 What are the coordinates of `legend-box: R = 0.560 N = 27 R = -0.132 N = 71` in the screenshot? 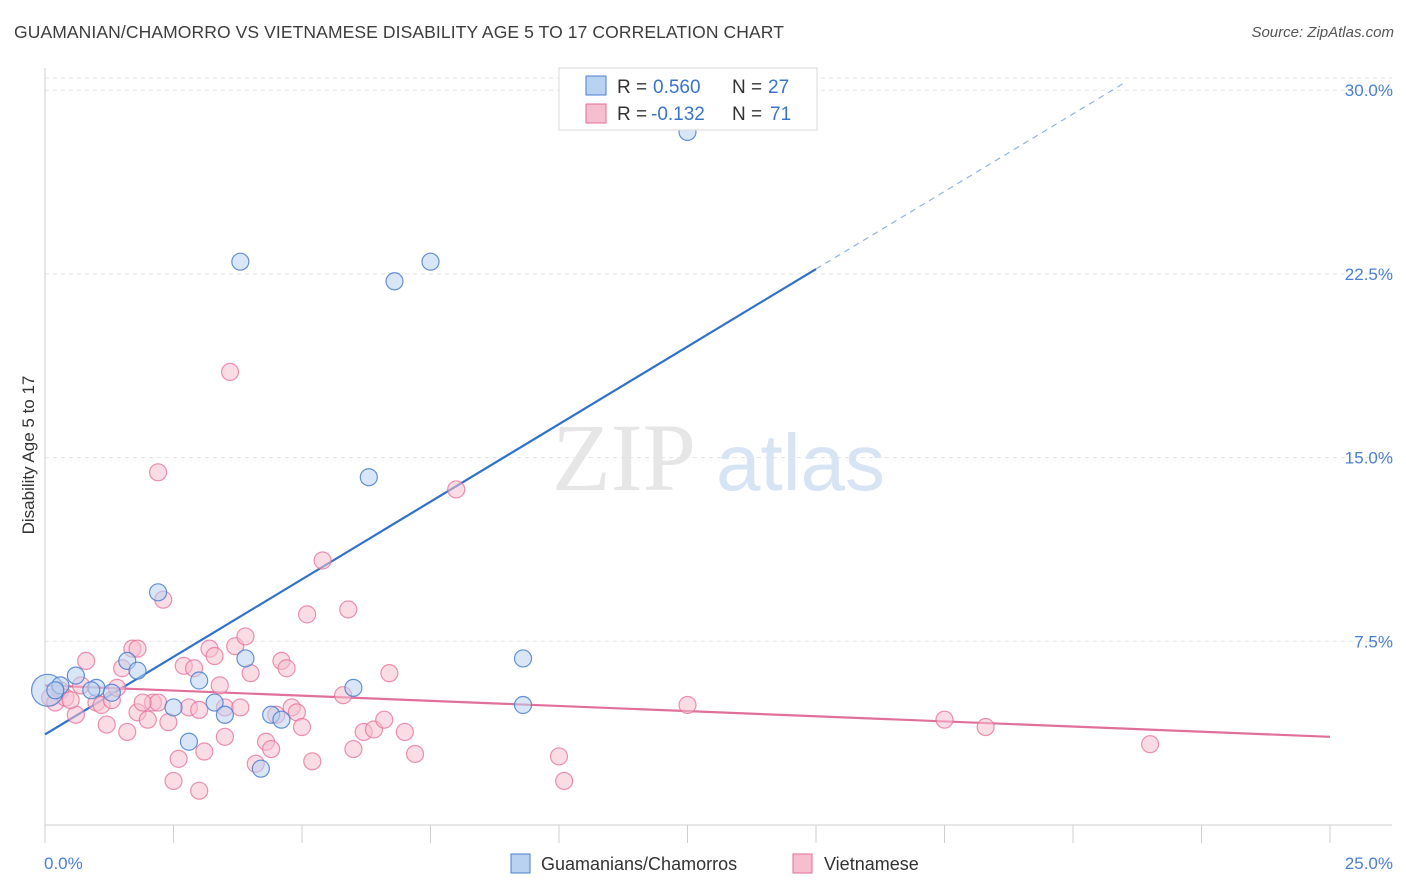 It's located at (688, 99).